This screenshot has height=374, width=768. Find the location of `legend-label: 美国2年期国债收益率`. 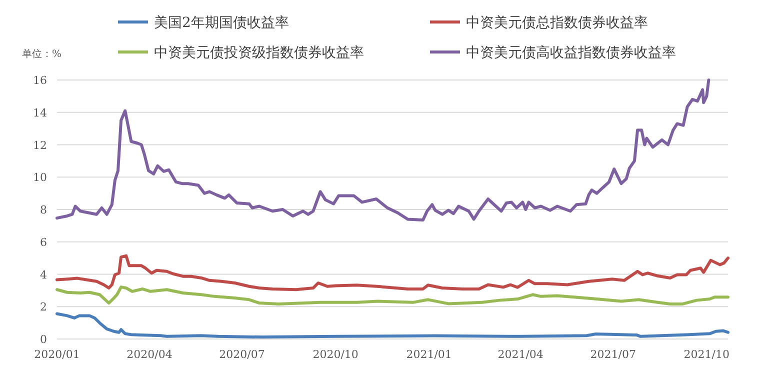

legend-label: 美国2年期国债收益率 is located at coordinates (221, 23).